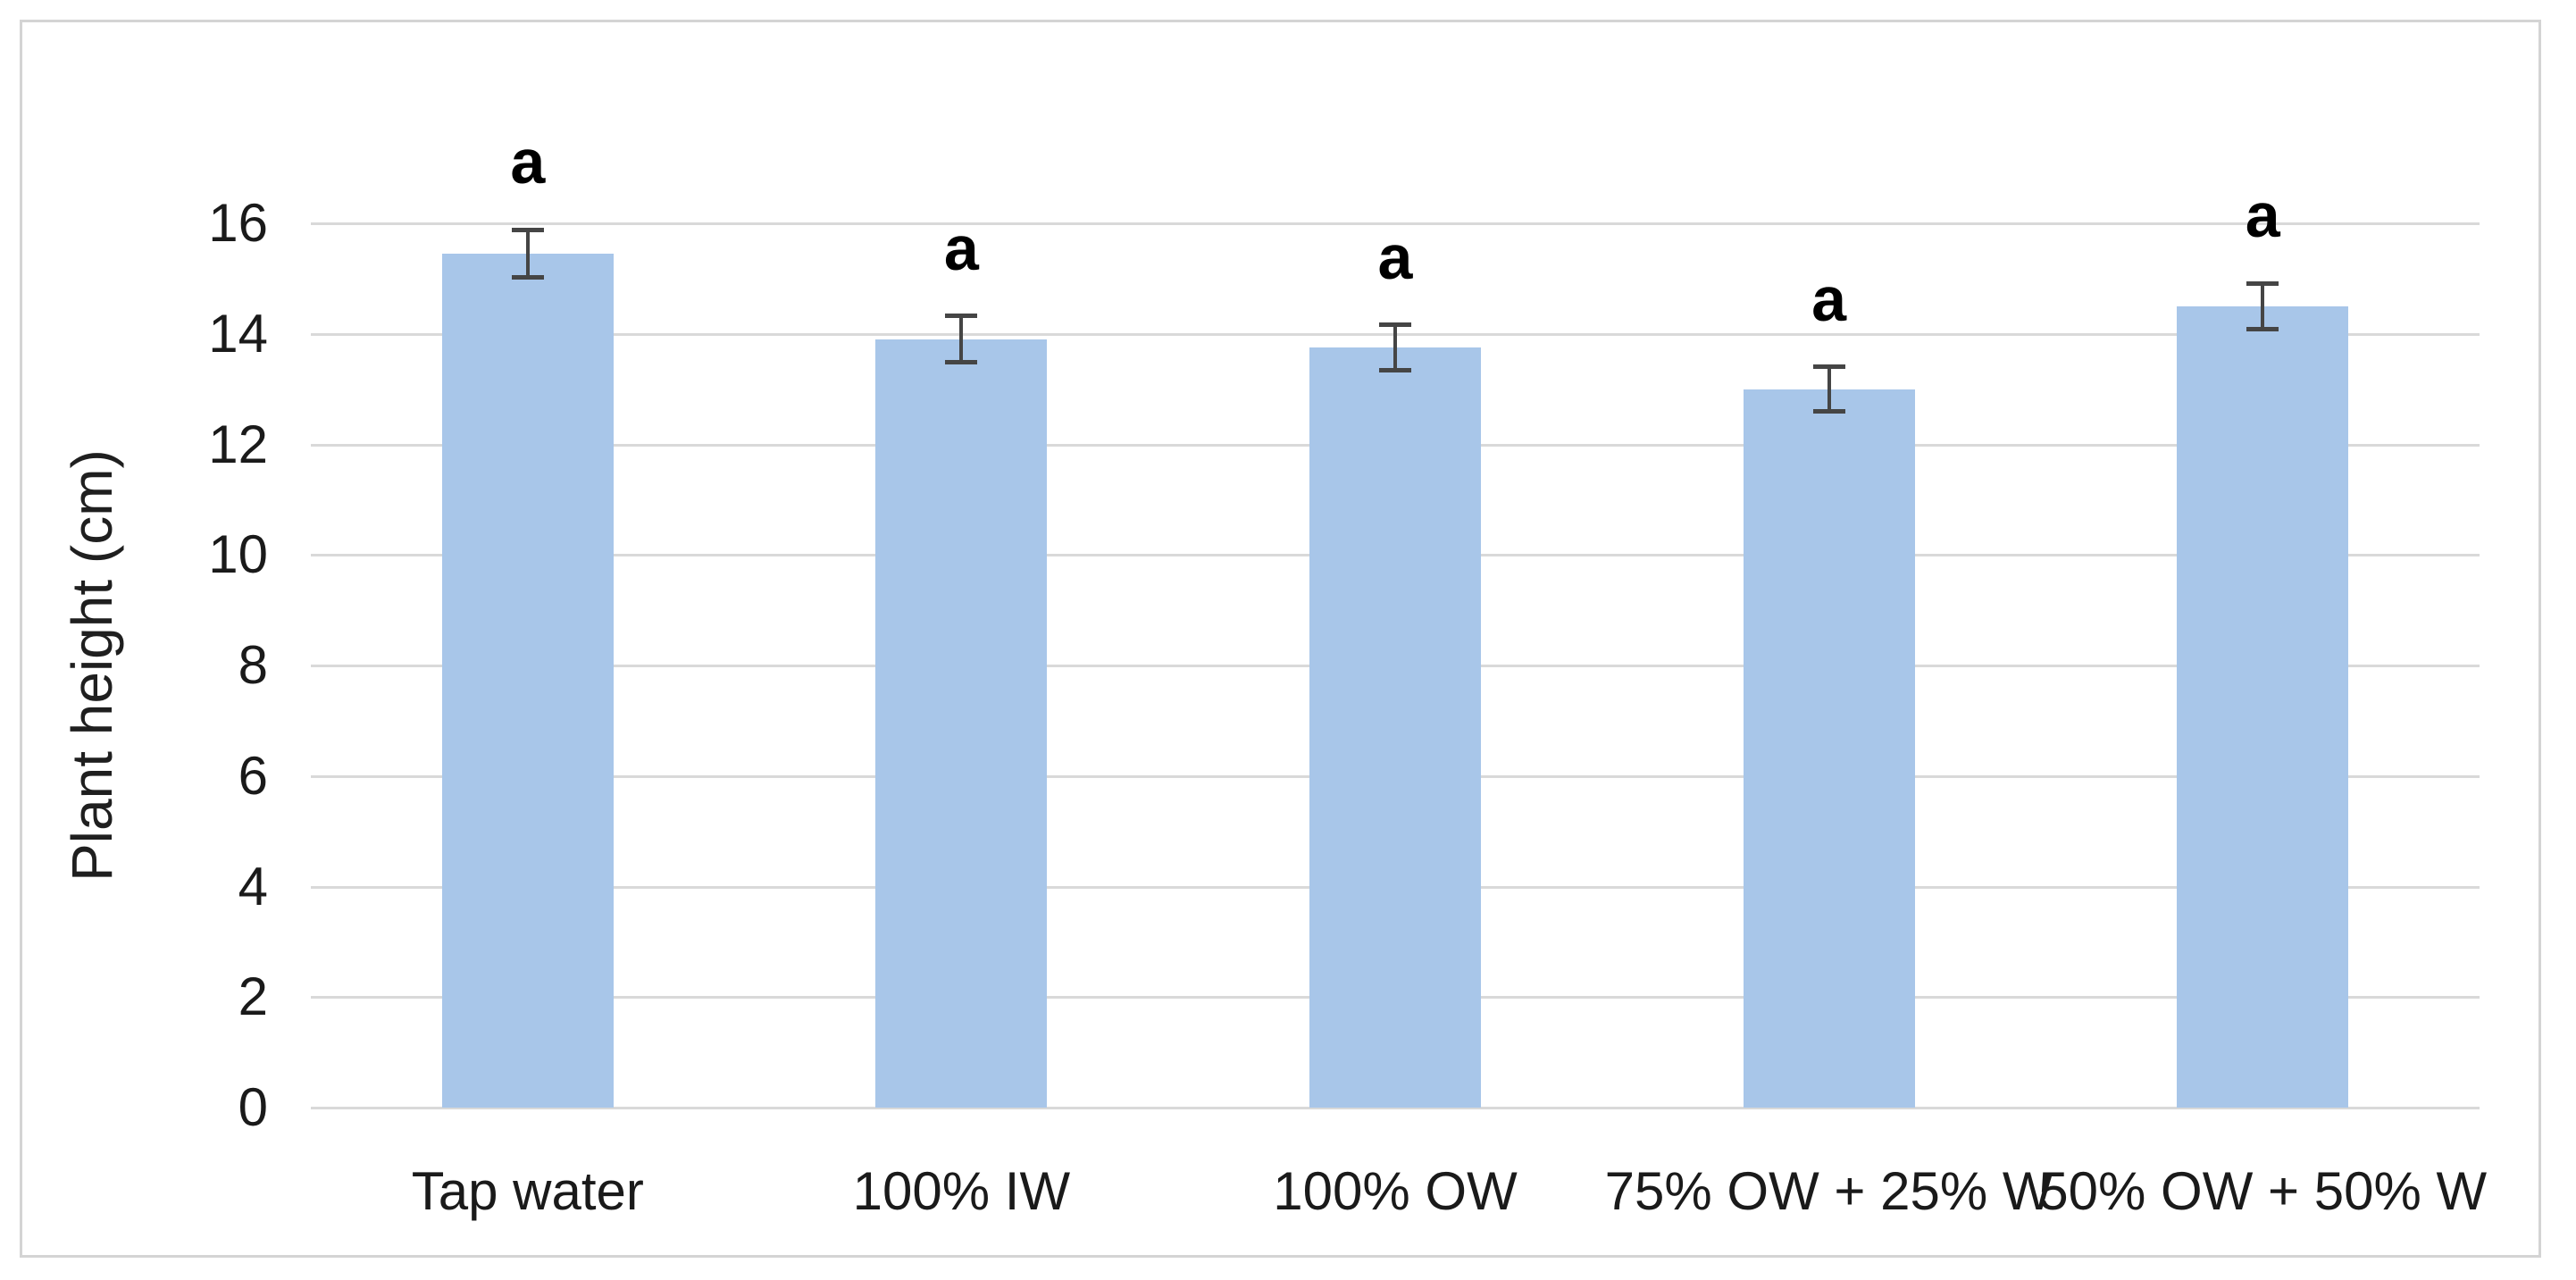 The height and width of the screenshot is (1280, 2576). Describe the element at coordinates (961, 248) in the screenshot. I see `significance-label-2: a` at that location.